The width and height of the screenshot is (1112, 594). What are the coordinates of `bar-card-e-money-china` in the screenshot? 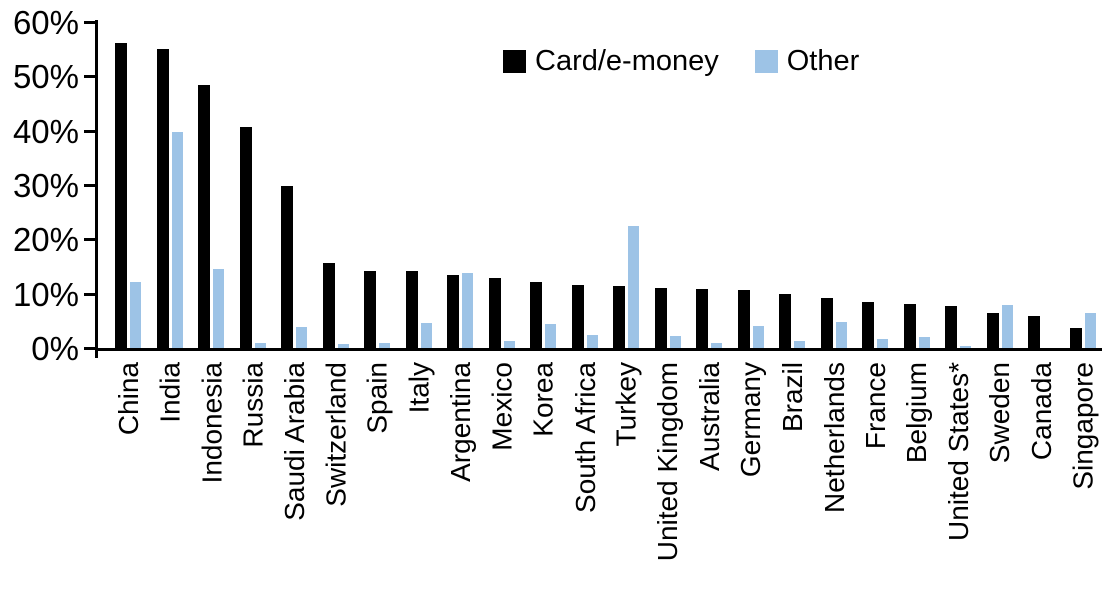 It's located at (121, 195).